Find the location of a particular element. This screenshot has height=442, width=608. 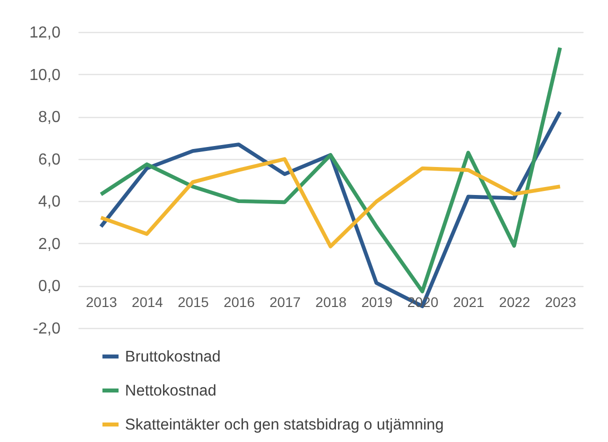

y-tick-label: 4,0 is located at coordinates (49, 202).